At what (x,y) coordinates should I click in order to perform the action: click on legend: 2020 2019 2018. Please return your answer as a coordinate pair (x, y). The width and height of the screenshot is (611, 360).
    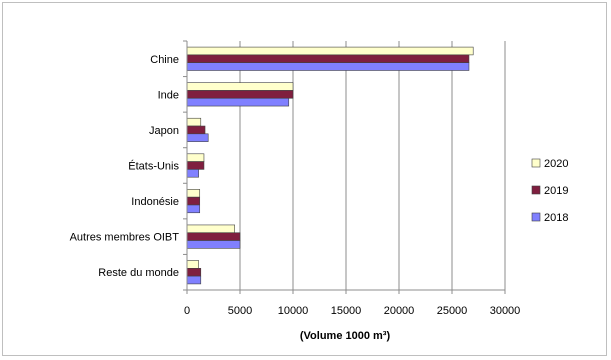
    Looking at the image, I should click on (549, 191).